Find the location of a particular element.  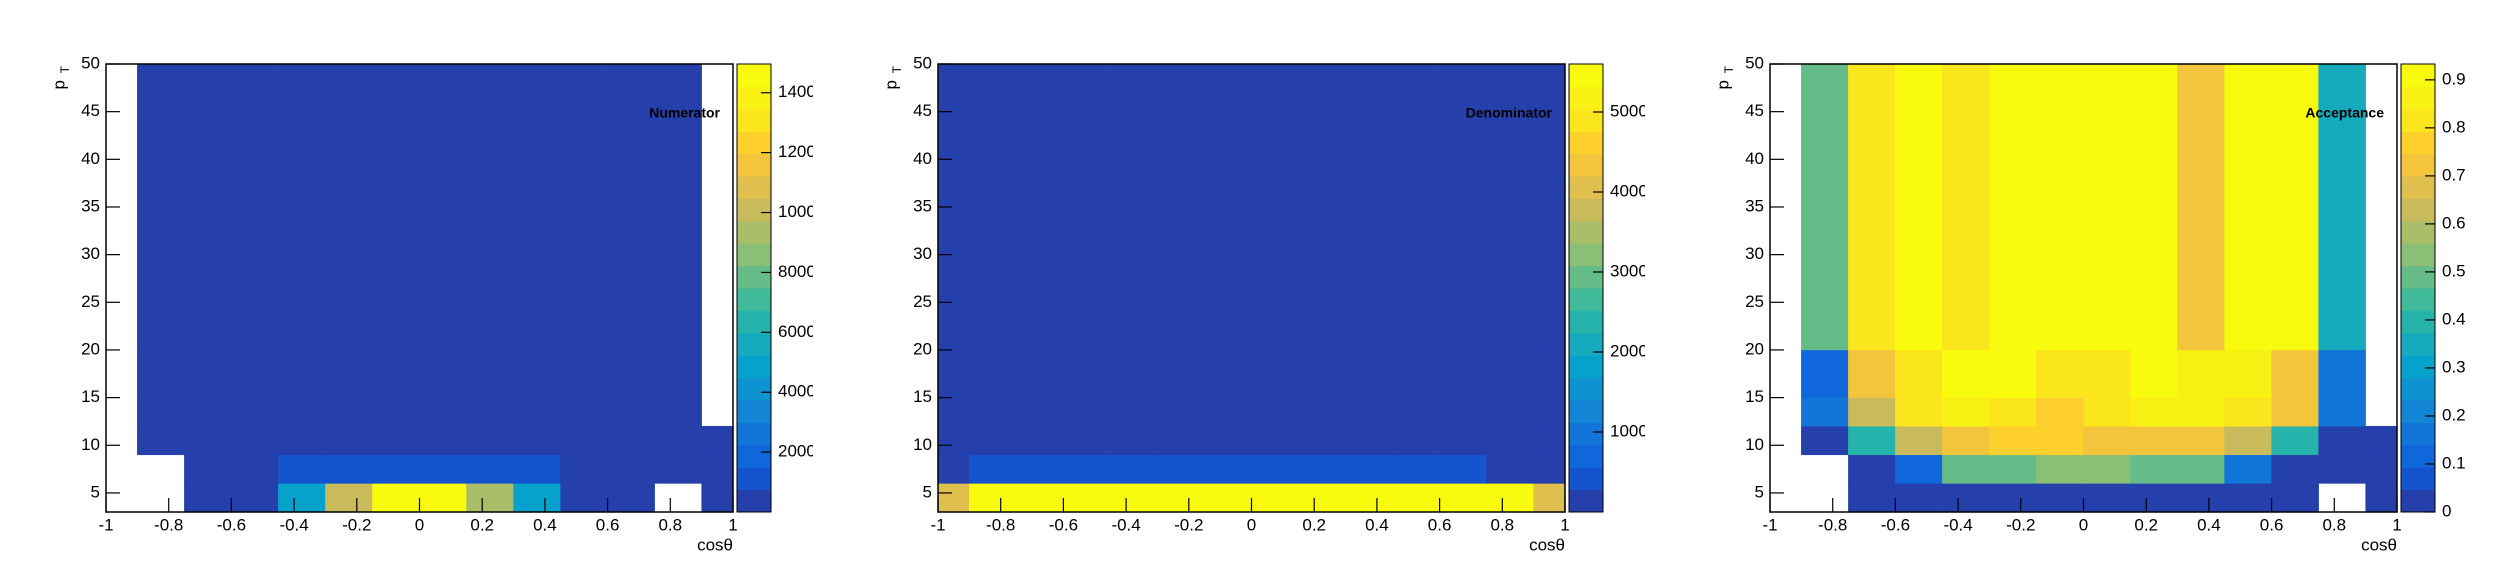

x-axis-label: cosθ is located at coordinates (1547, 544).